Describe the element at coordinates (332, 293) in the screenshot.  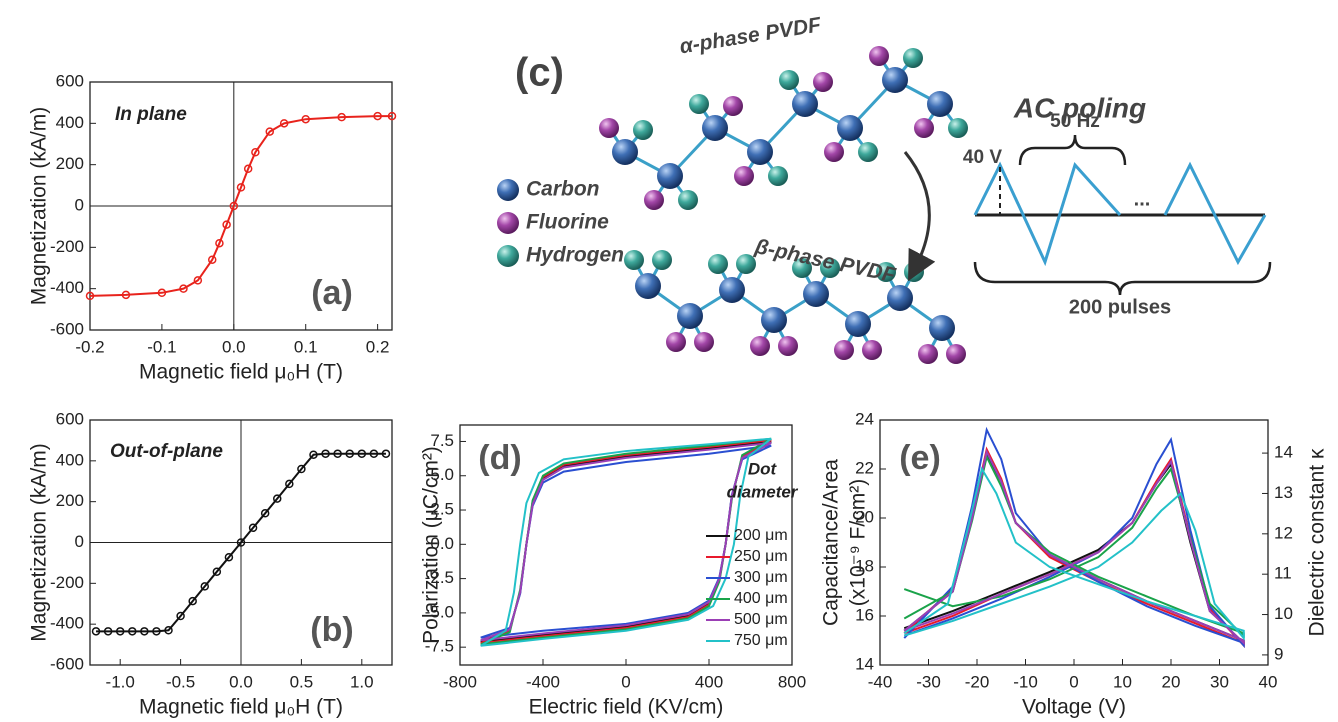
I see `annotation: (a)` at that location.